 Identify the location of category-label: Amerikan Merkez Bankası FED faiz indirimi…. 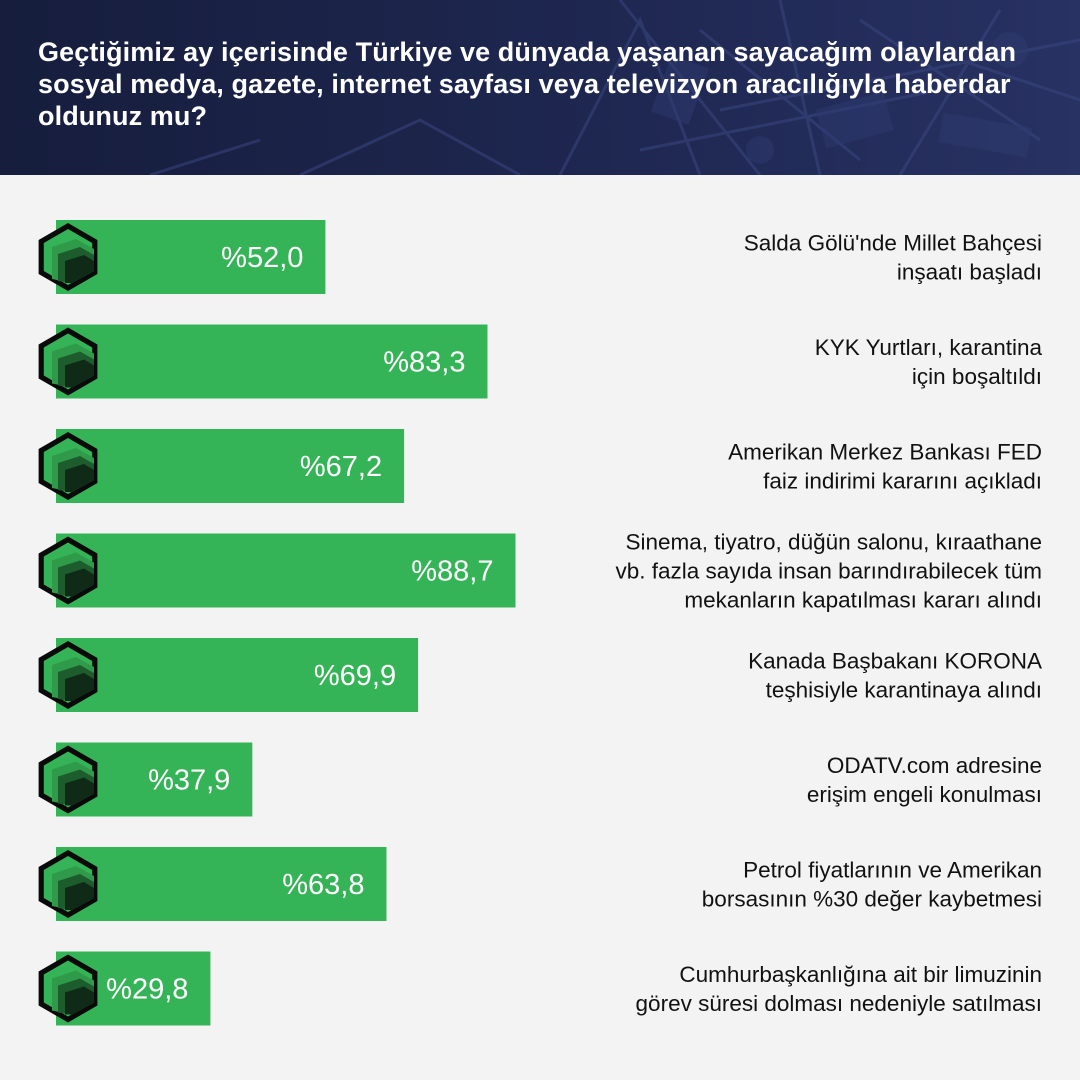
(885, 467).